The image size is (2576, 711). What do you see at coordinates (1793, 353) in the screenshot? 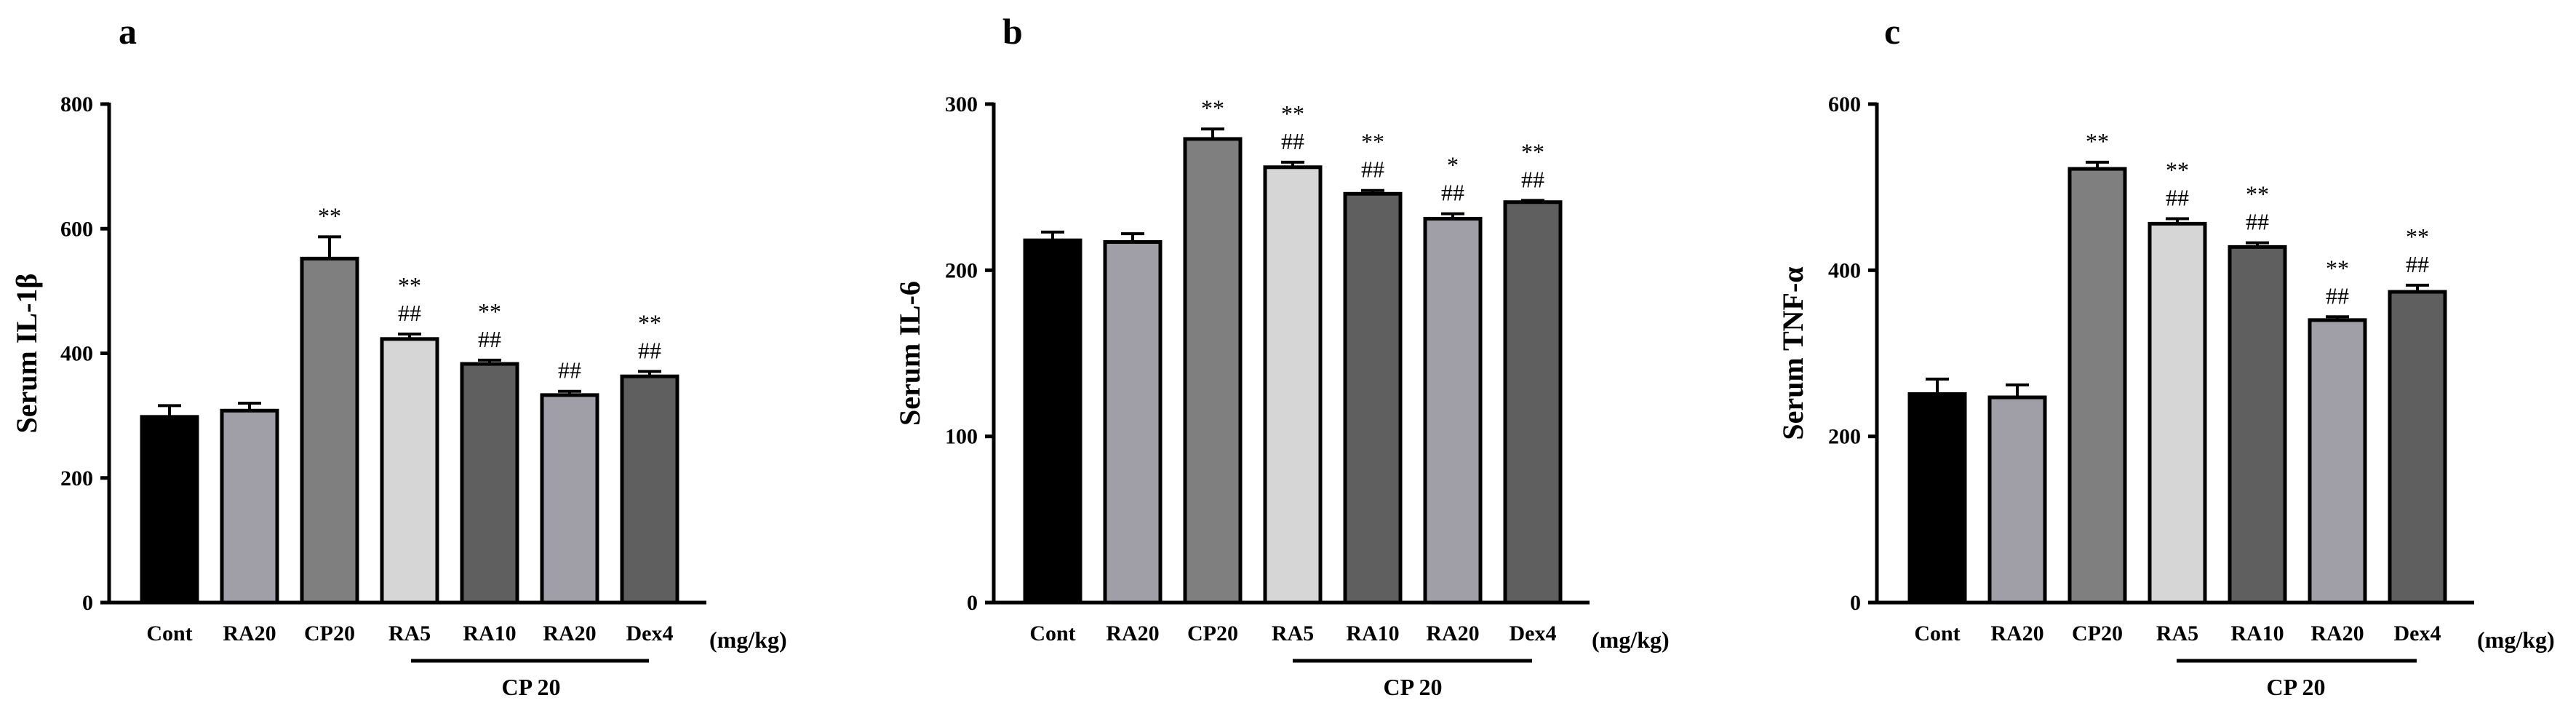
I see `y-axis-label: Serum TNF-α` at bounding box center [1793, 353].